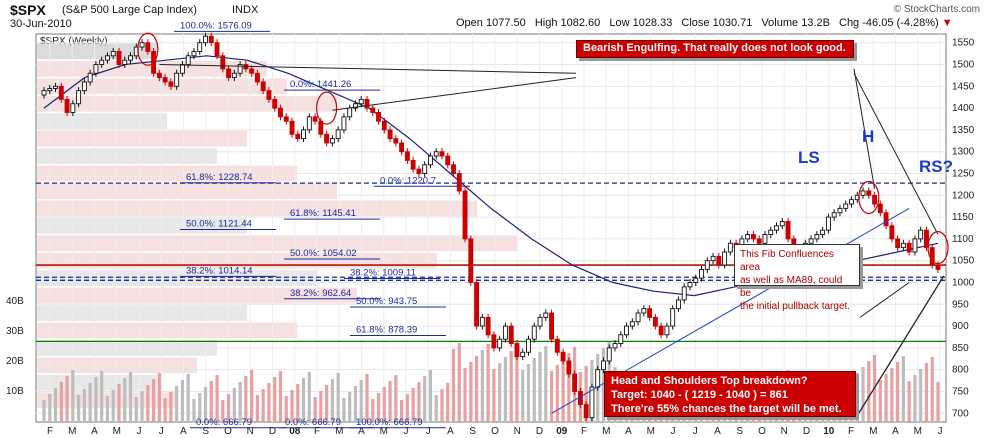 The width and height of the screenshot is (990, 438). I want to click on fib-level-label: 61.8%: 1228.74, so click(219, 177).